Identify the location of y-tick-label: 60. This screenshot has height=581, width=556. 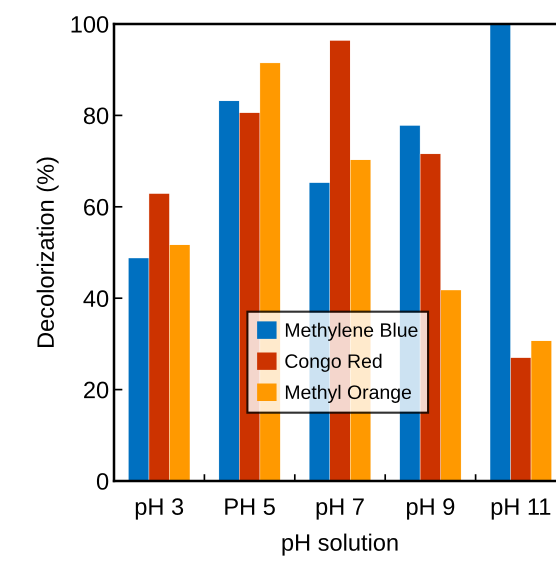
(96, 207).